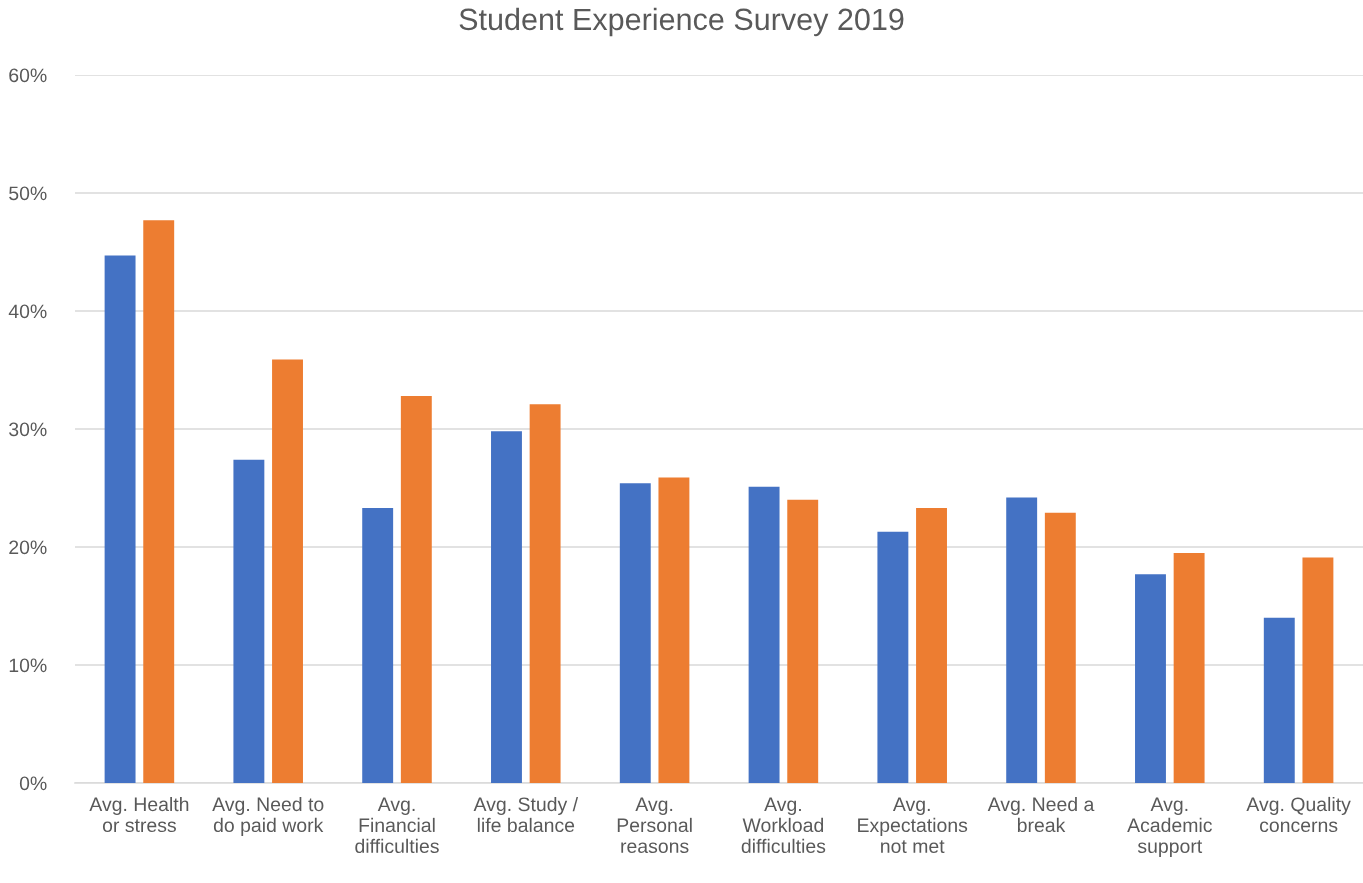  I want to click on y-tick-label: 30%, so click(28, 429).